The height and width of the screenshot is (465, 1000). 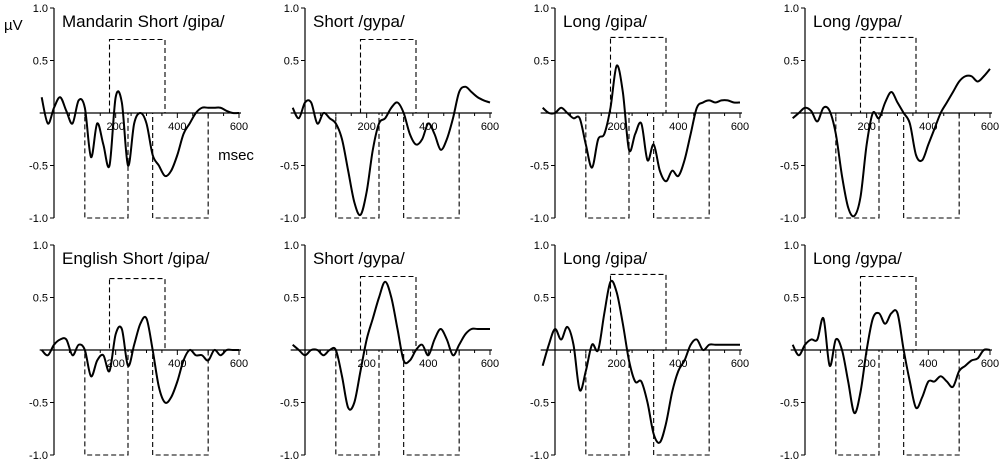 I want to click on y-unit-label: µV, so click(x=13, y=25).